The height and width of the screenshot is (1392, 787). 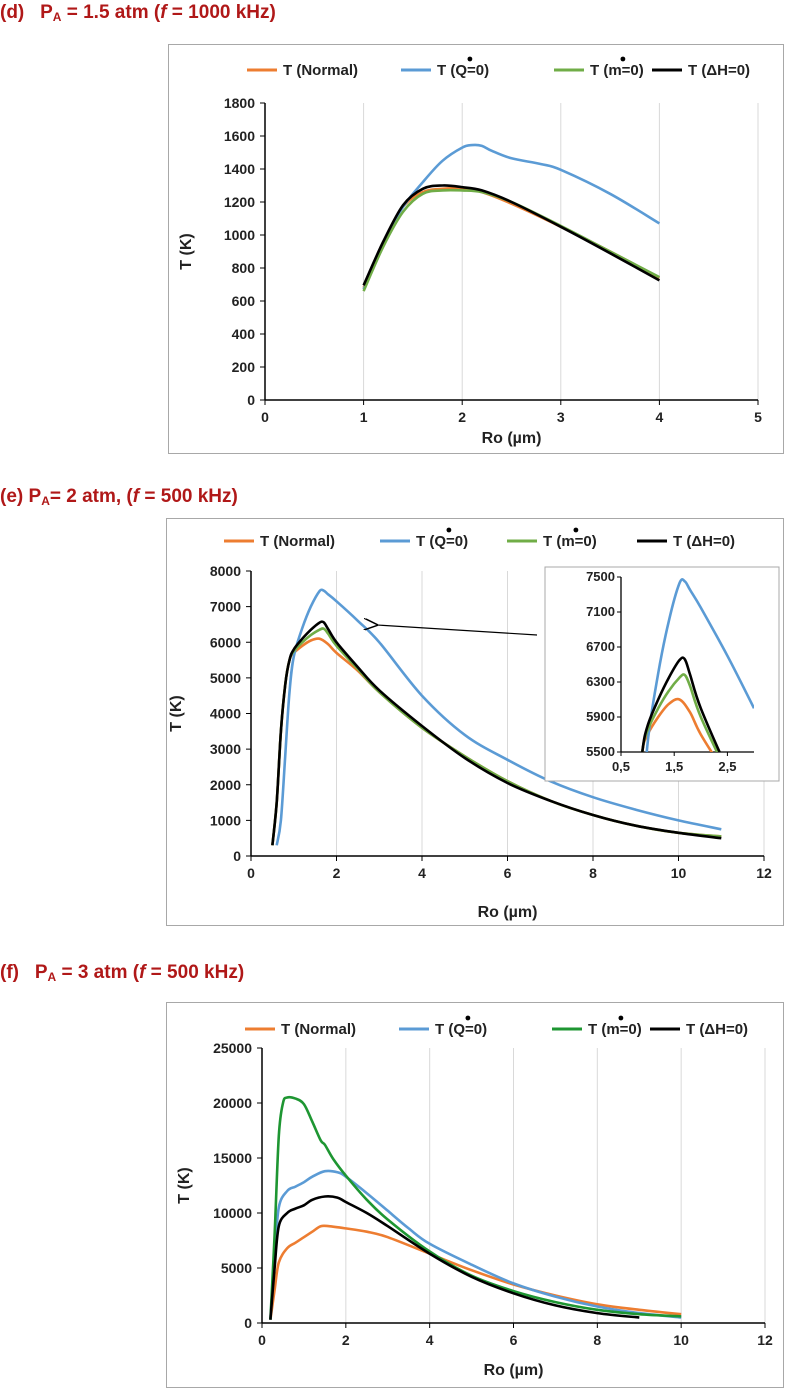 What do you see at coordinates (225, 607) in the screenshot?
I see `y-tick-label: 7000` at bounding box center [225, 607].